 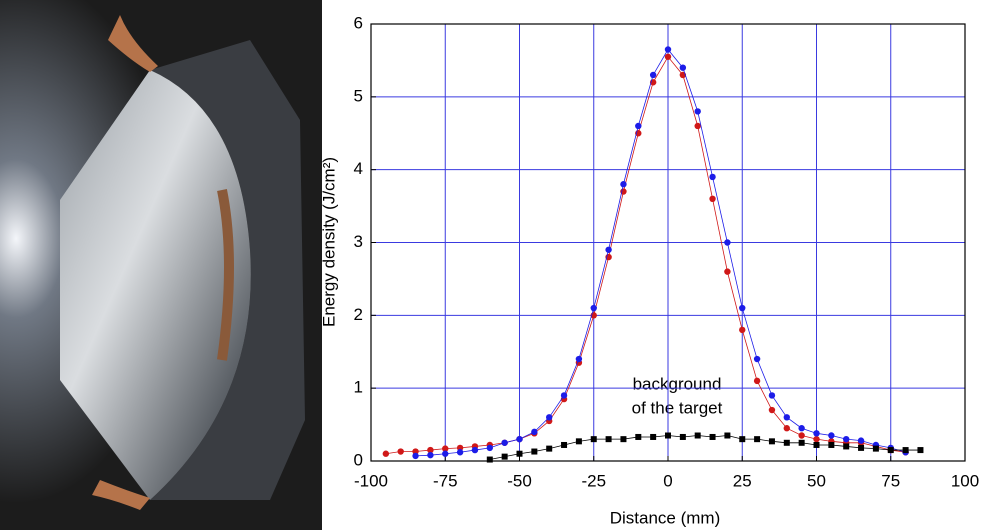 What do you see at coordinates (358, 459) in the screenshot?
I see `y-tick-label: 0` at bounding box center [358, 459].